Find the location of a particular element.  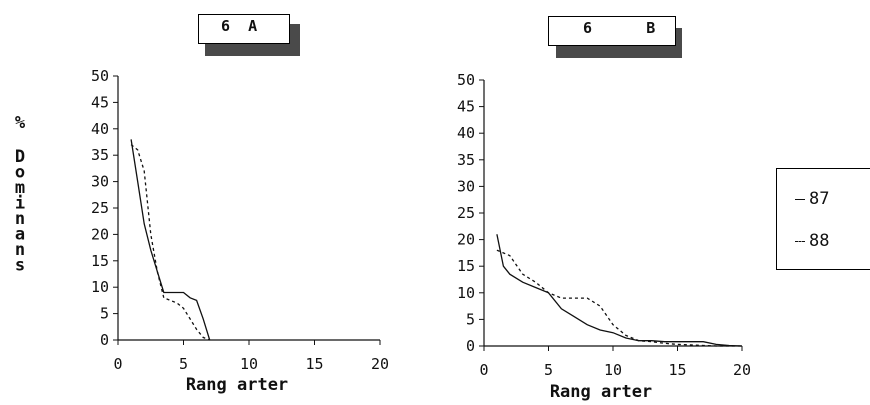

chart-a-y-tick-label: 40 is located at coordinates (100, 129).